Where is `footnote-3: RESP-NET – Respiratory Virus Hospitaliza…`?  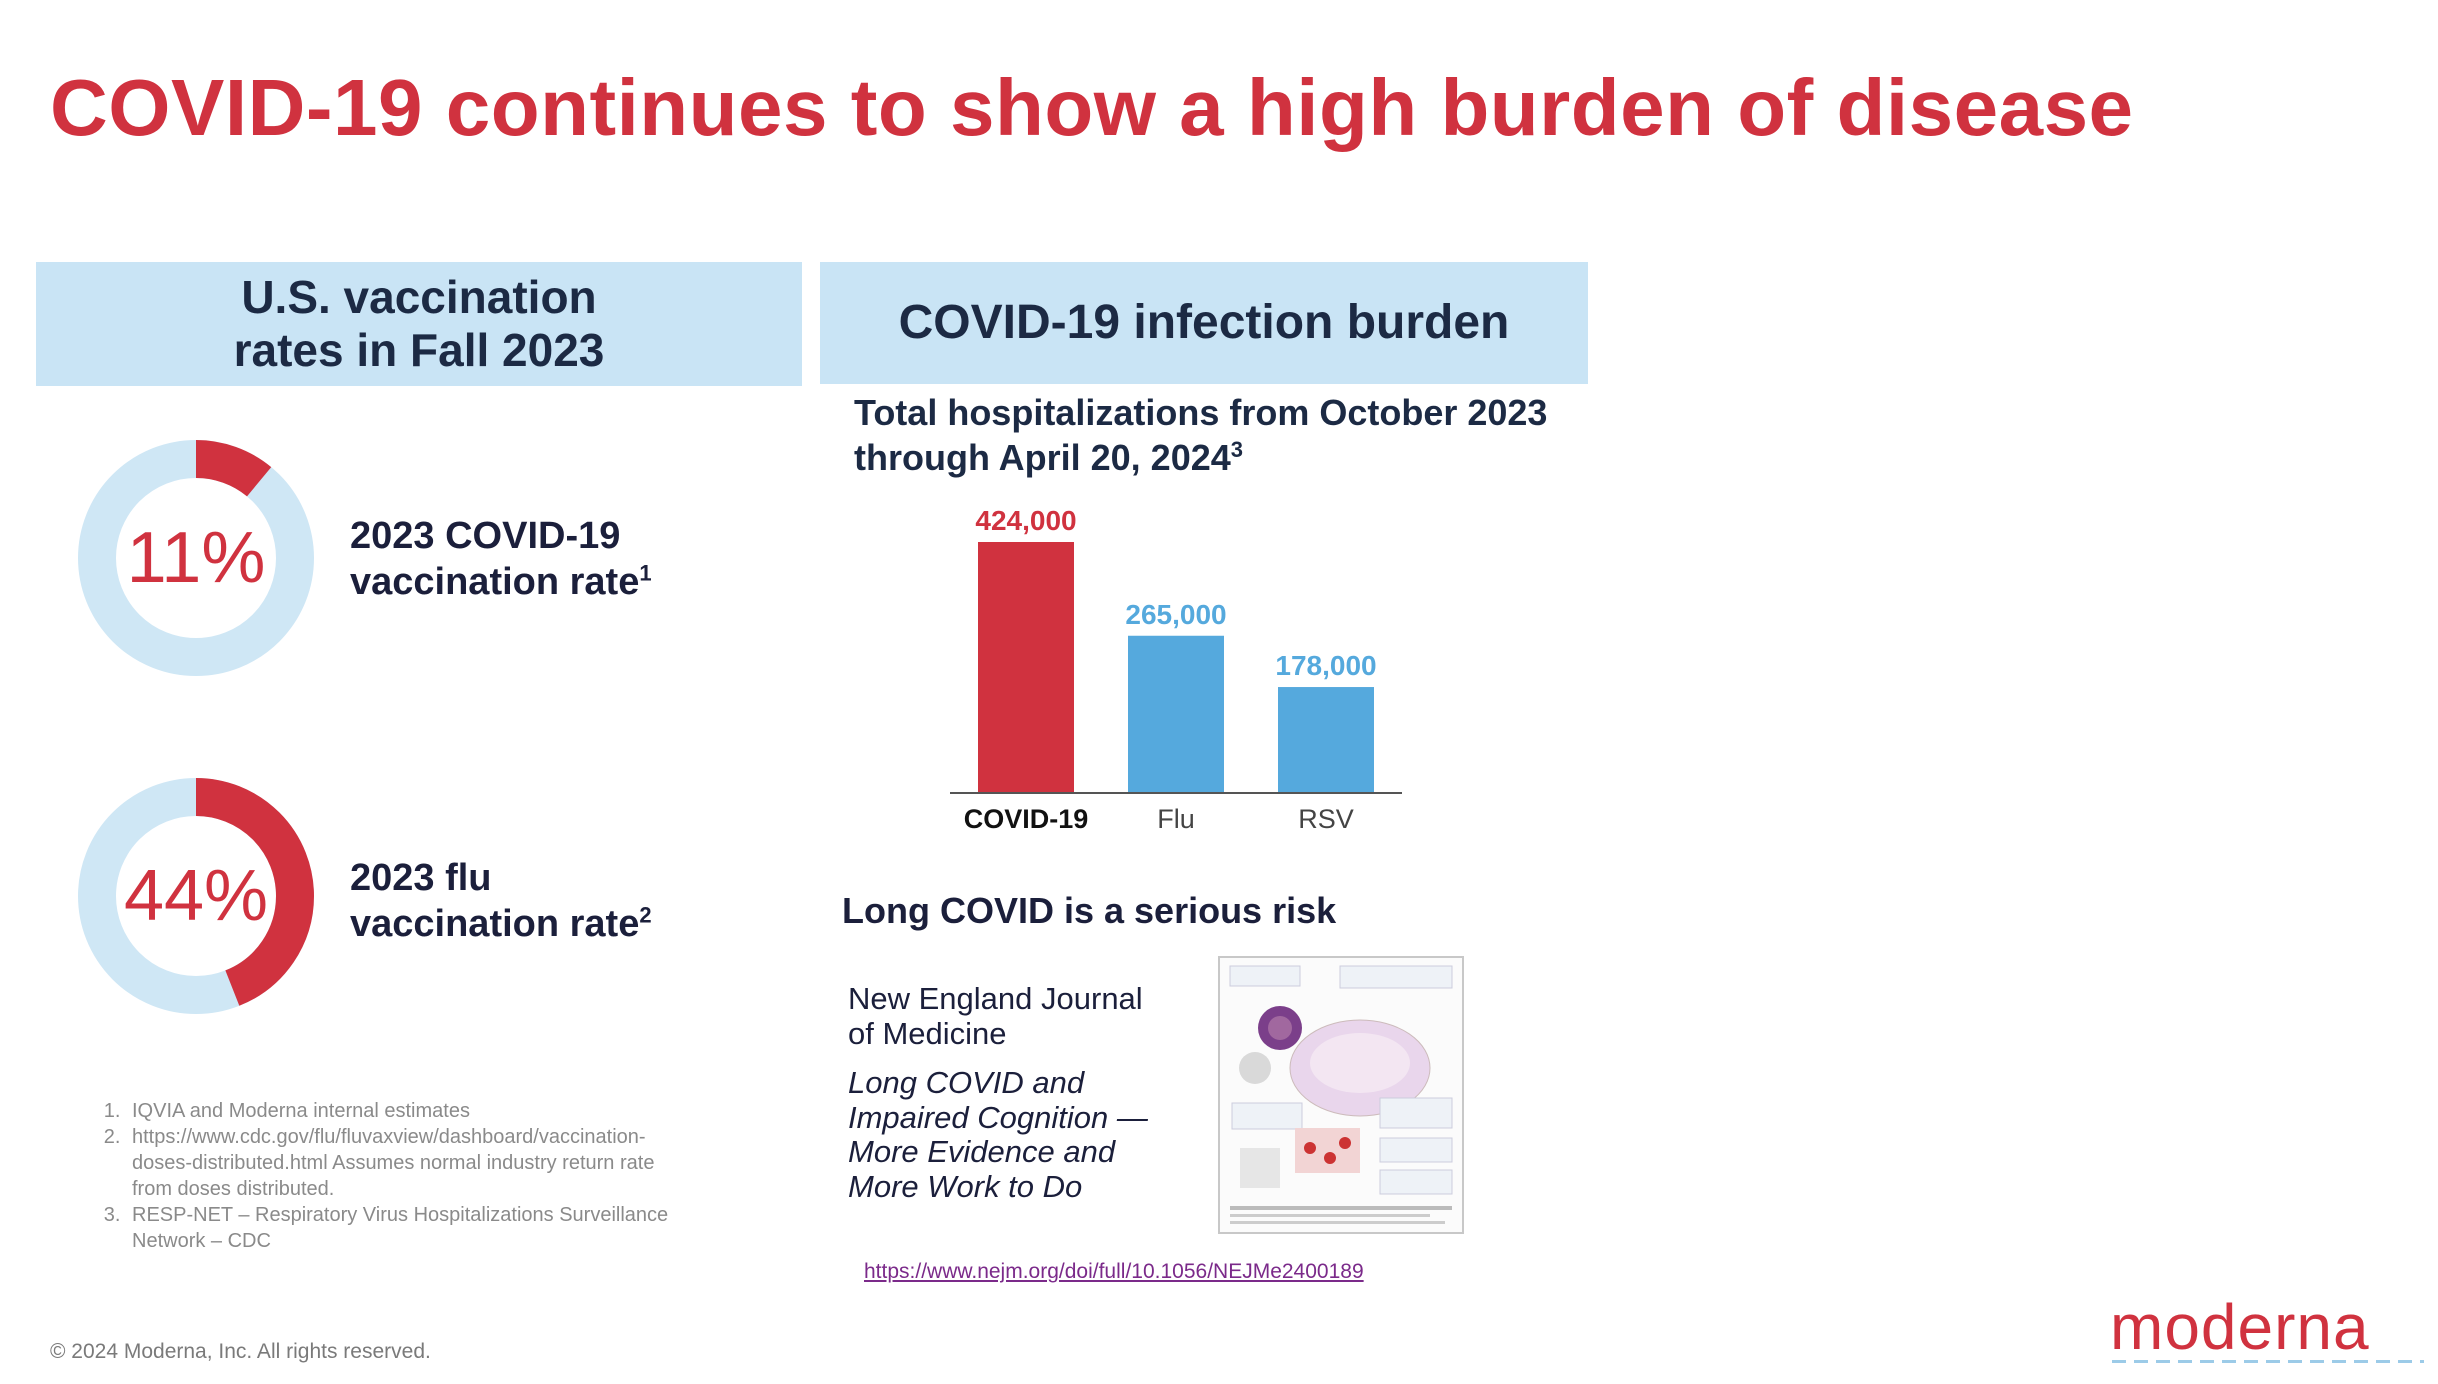 footnote-3: RESP-NET – Respiratory Virus Hospitaliza… is located at coordinates (406, 1228).